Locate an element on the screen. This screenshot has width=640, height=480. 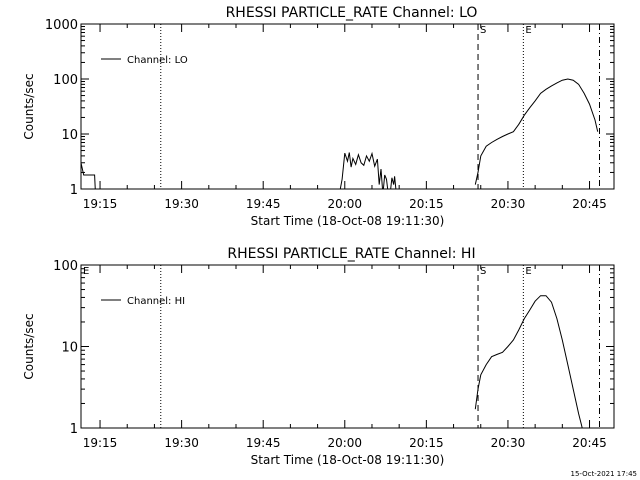
chart-title: RHESSI PARTICLE_RATE Channel: HI is located at coordinates (351, 254).